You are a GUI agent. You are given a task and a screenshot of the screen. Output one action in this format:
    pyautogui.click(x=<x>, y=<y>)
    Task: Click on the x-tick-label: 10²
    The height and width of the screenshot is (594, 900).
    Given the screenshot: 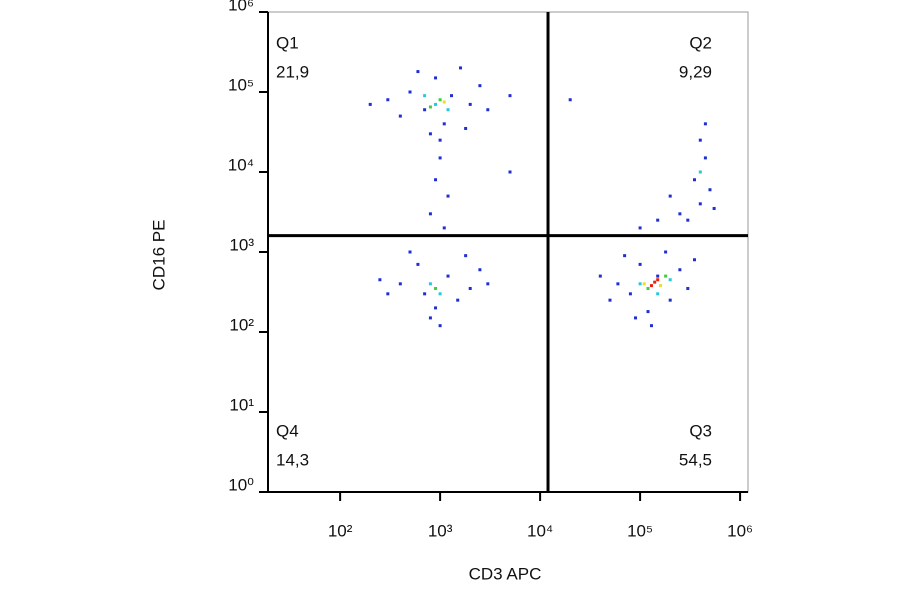 What is the action you would take?
    pyautogui.click(x=340, y=530)
    